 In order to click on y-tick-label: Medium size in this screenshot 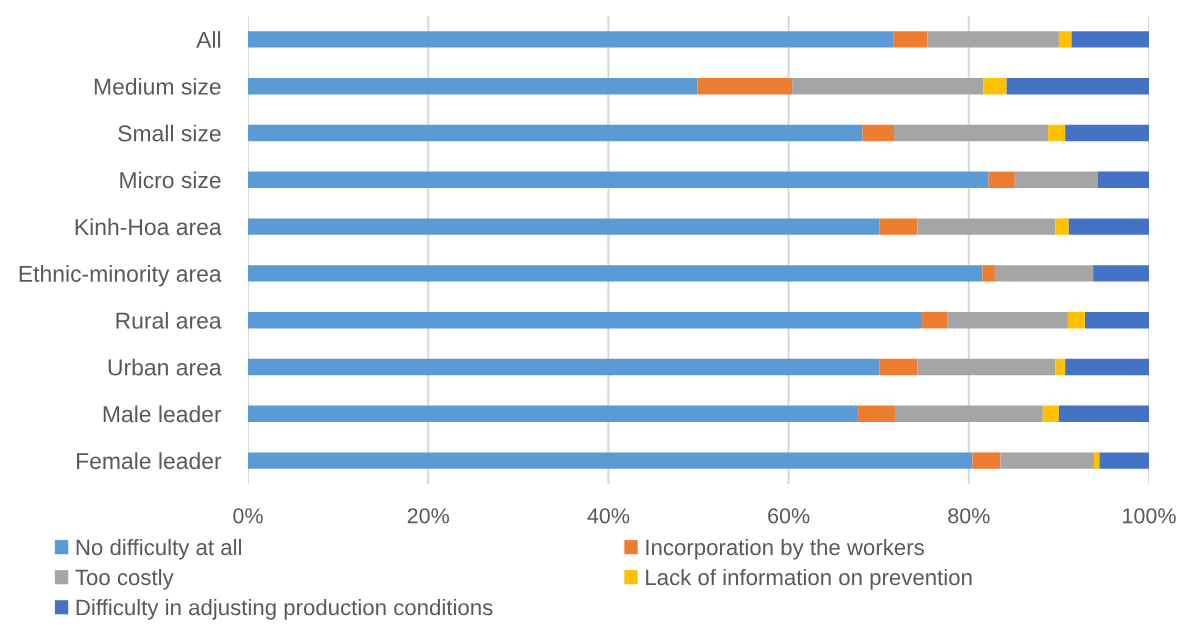, I will do `click(157, 86)`.